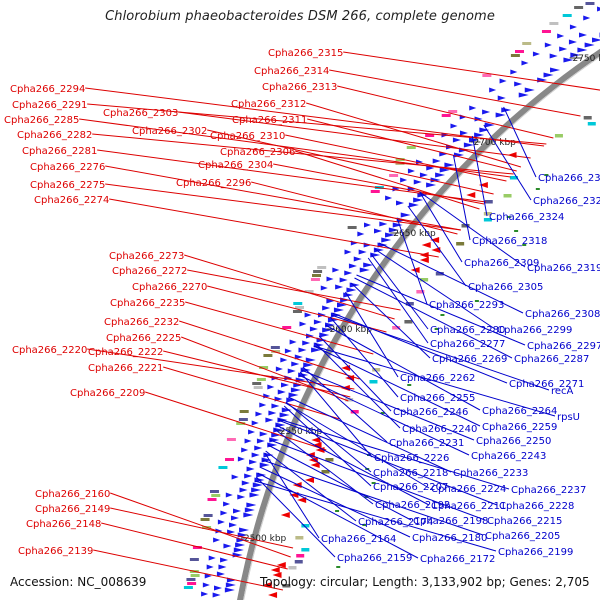  Describe the element at coordinates (257, 152) in the screenshot. I see `left-gene-label: Cpha266_2306` at that location.